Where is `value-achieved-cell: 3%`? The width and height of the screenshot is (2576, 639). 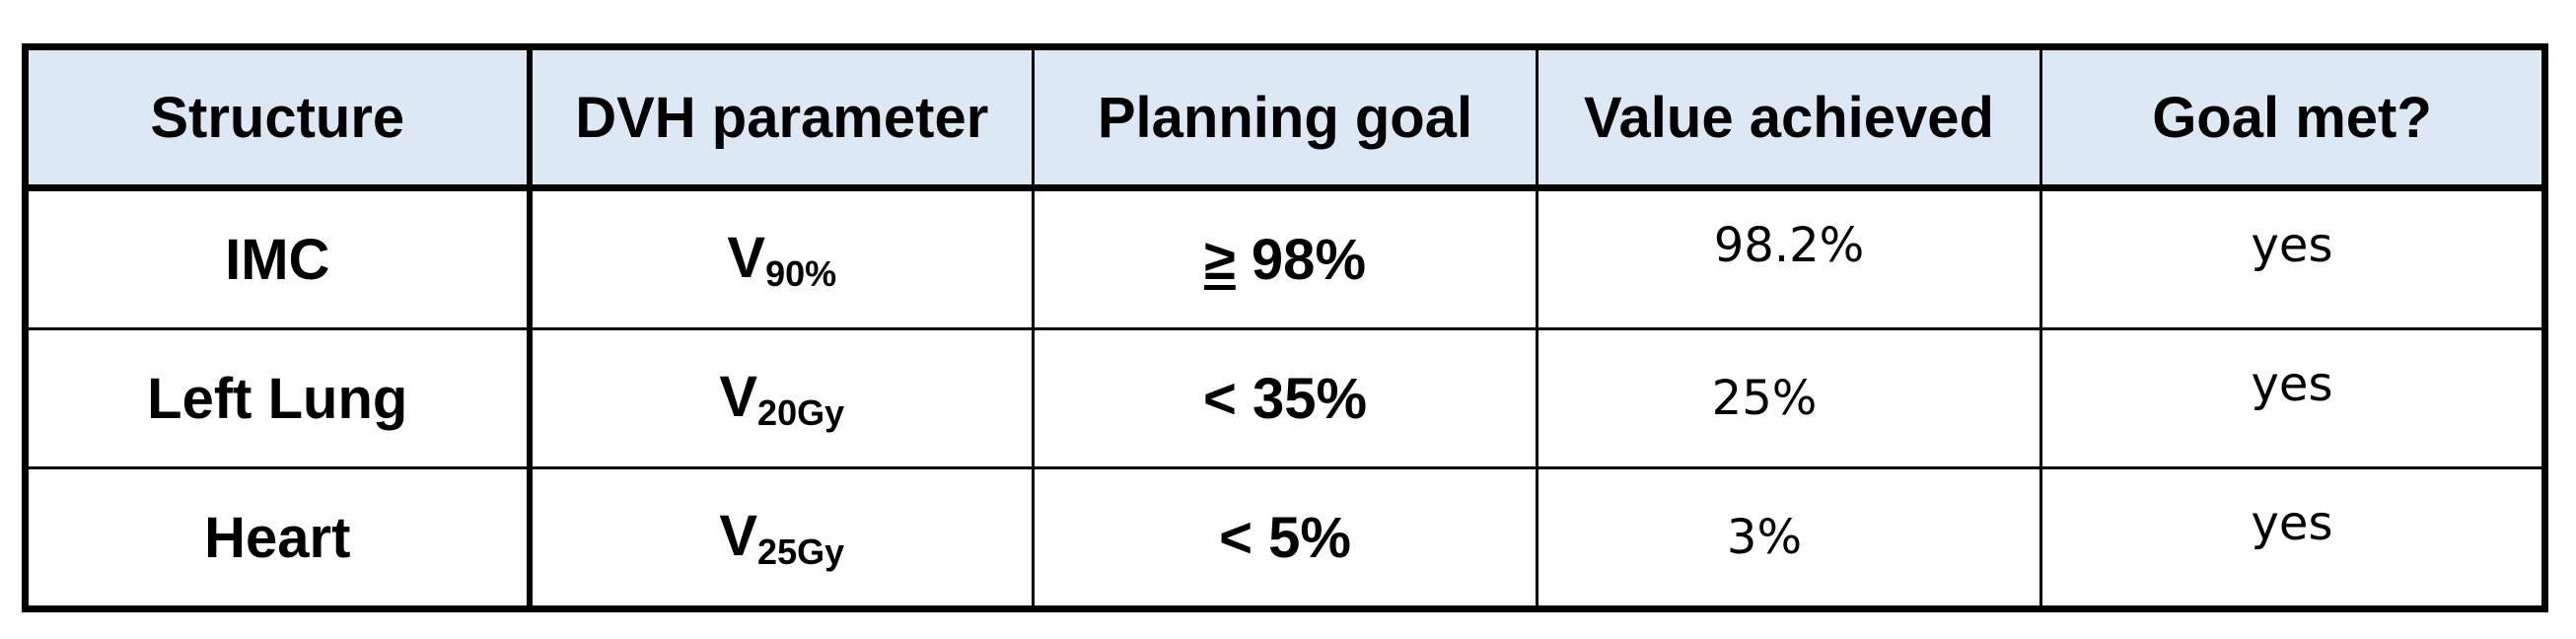 value-achieved-cell: 3% is located at coordinates (1789, 538).